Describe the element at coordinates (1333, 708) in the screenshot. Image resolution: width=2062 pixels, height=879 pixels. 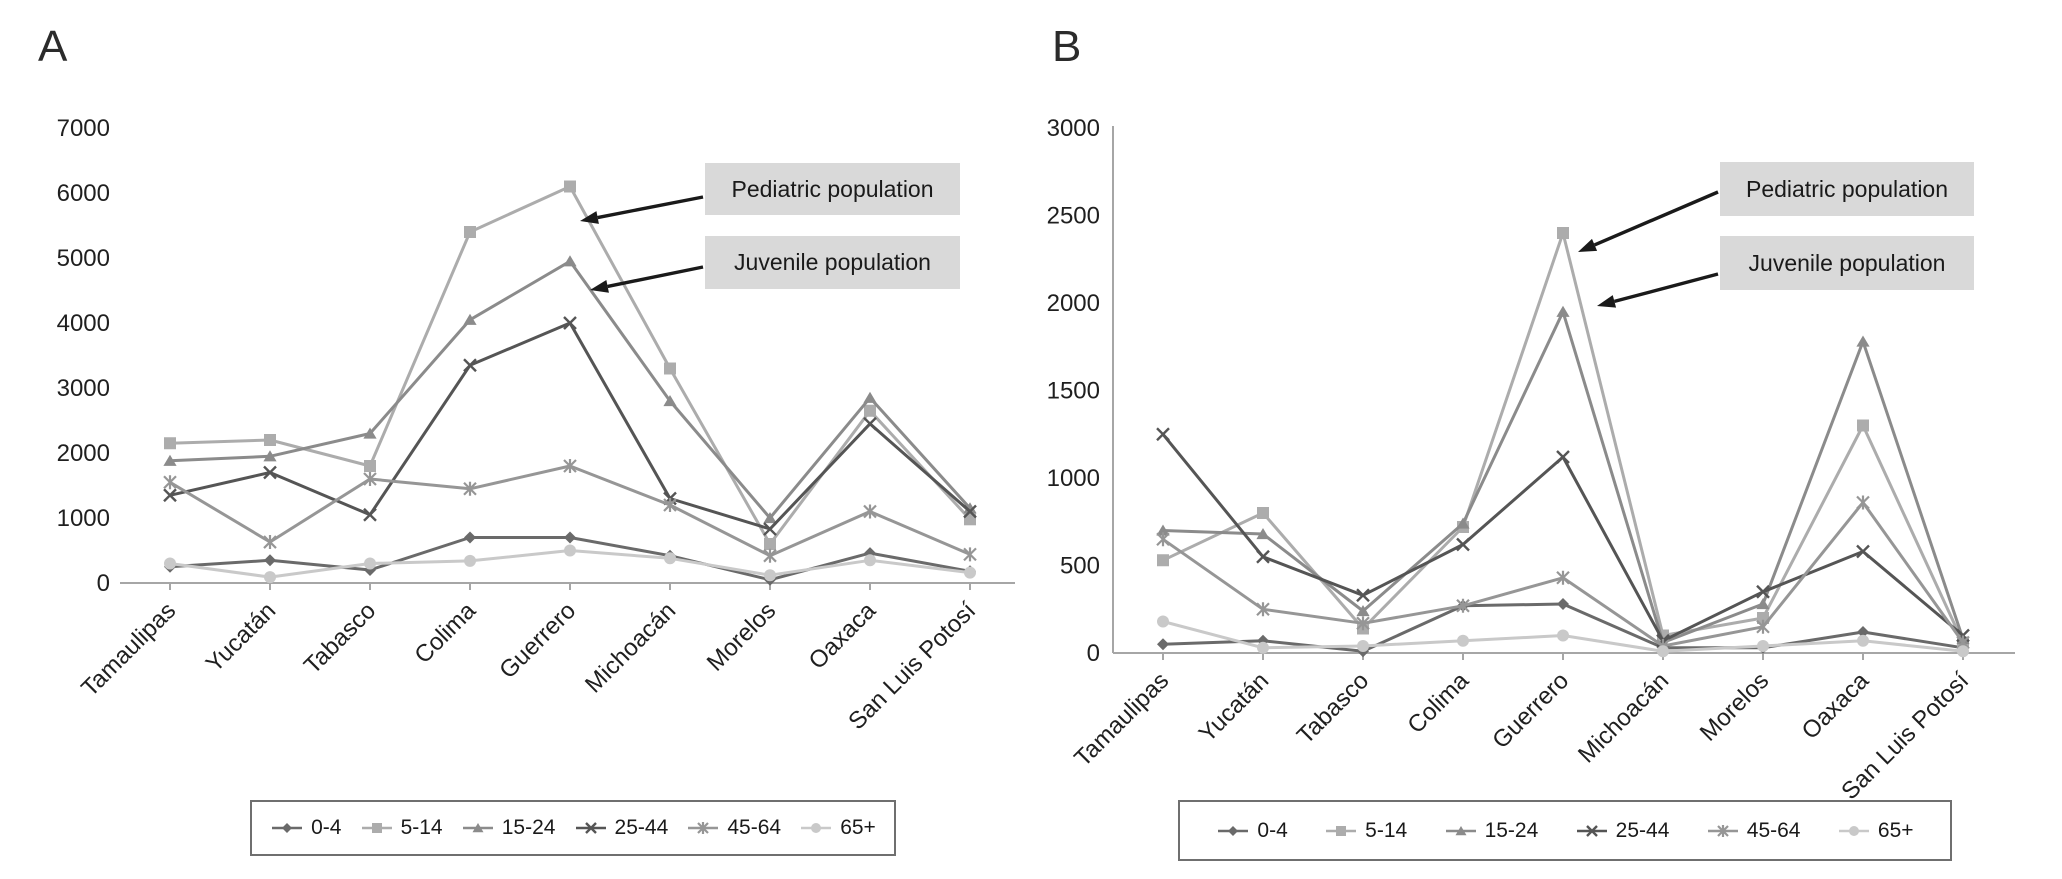
I see `x-tick-label: Tabasco` at that location.